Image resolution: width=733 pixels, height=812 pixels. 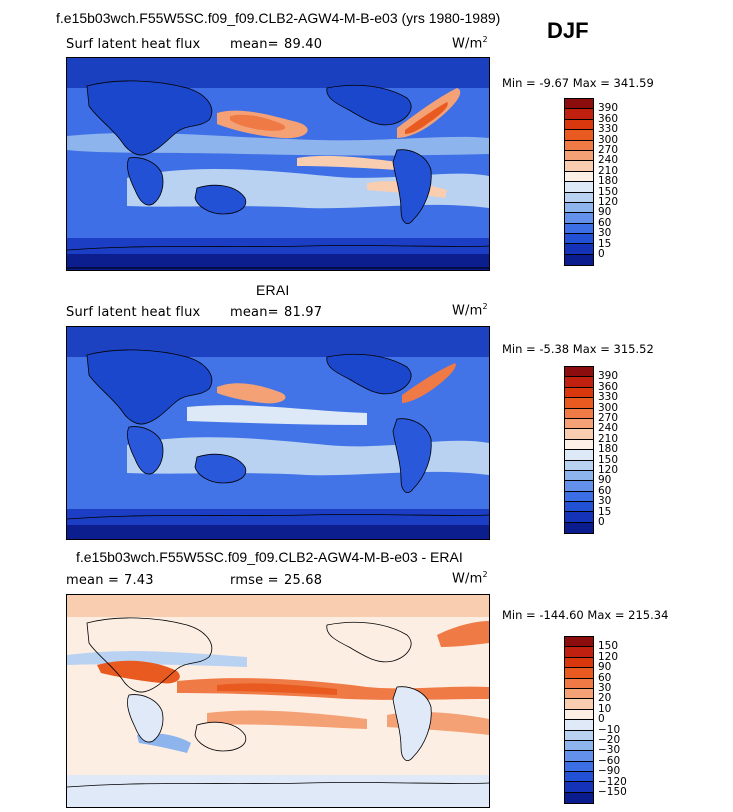 I want to click on colorbar-tick-label: −60, so click(x=609, y=760).